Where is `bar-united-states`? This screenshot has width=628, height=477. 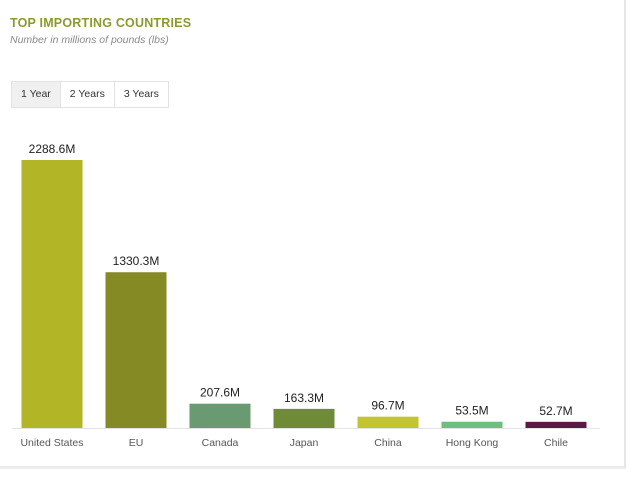 bar-united-states is located at coordinates (52, 294).